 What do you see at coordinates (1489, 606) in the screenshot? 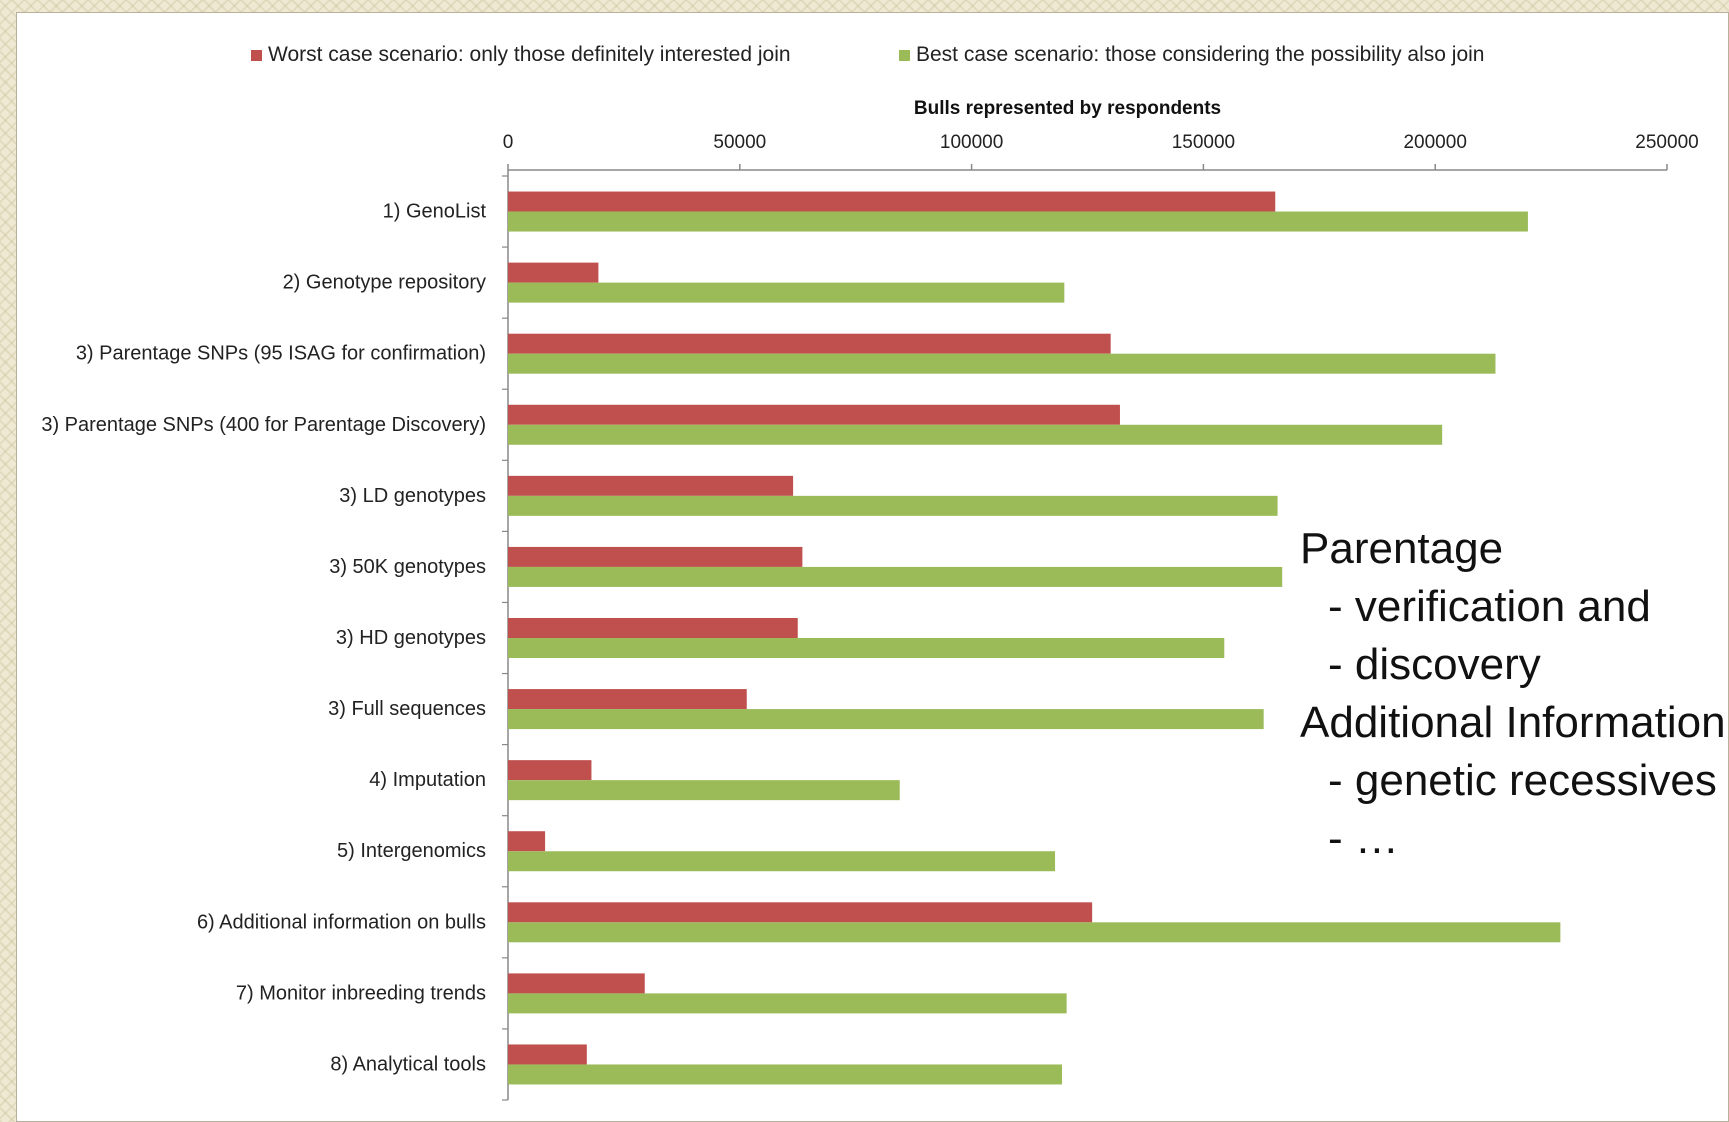
I see `annotation-line-verification: - verification and` at bounding box center [1489, 606].